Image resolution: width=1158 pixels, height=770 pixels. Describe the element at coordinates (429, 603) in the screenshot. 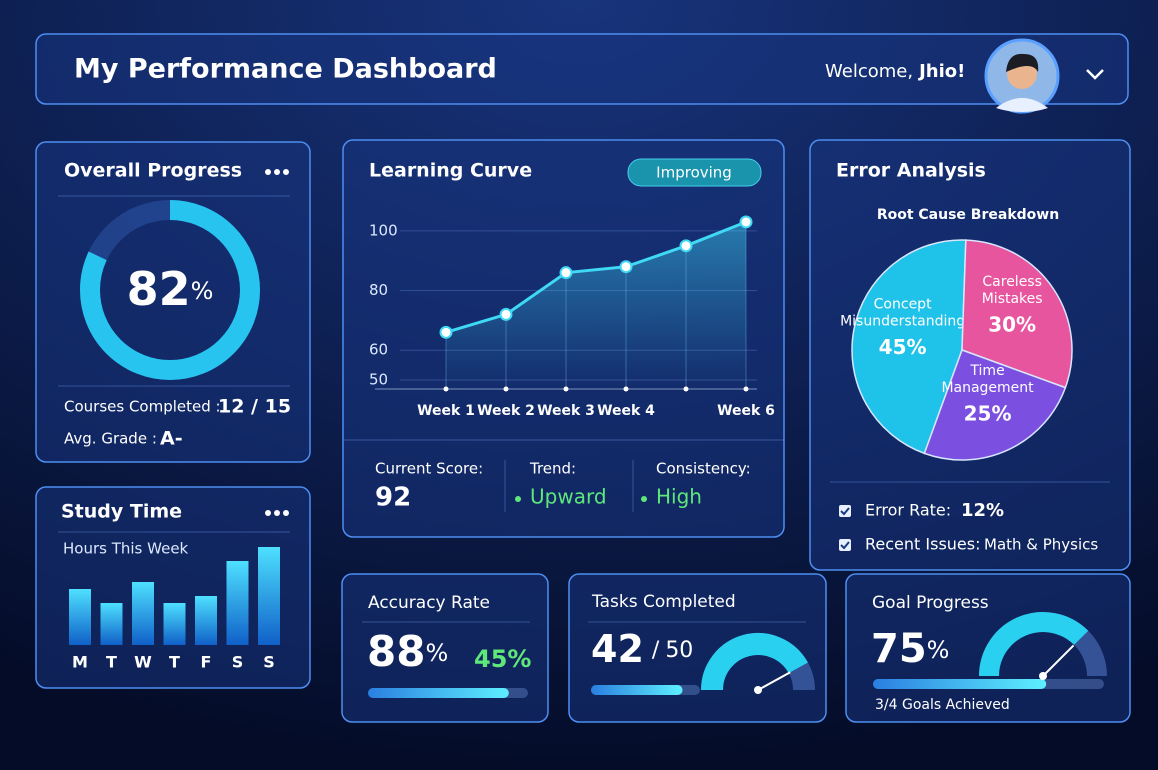

I see `panel-title: Accuracy Rate` at that location.